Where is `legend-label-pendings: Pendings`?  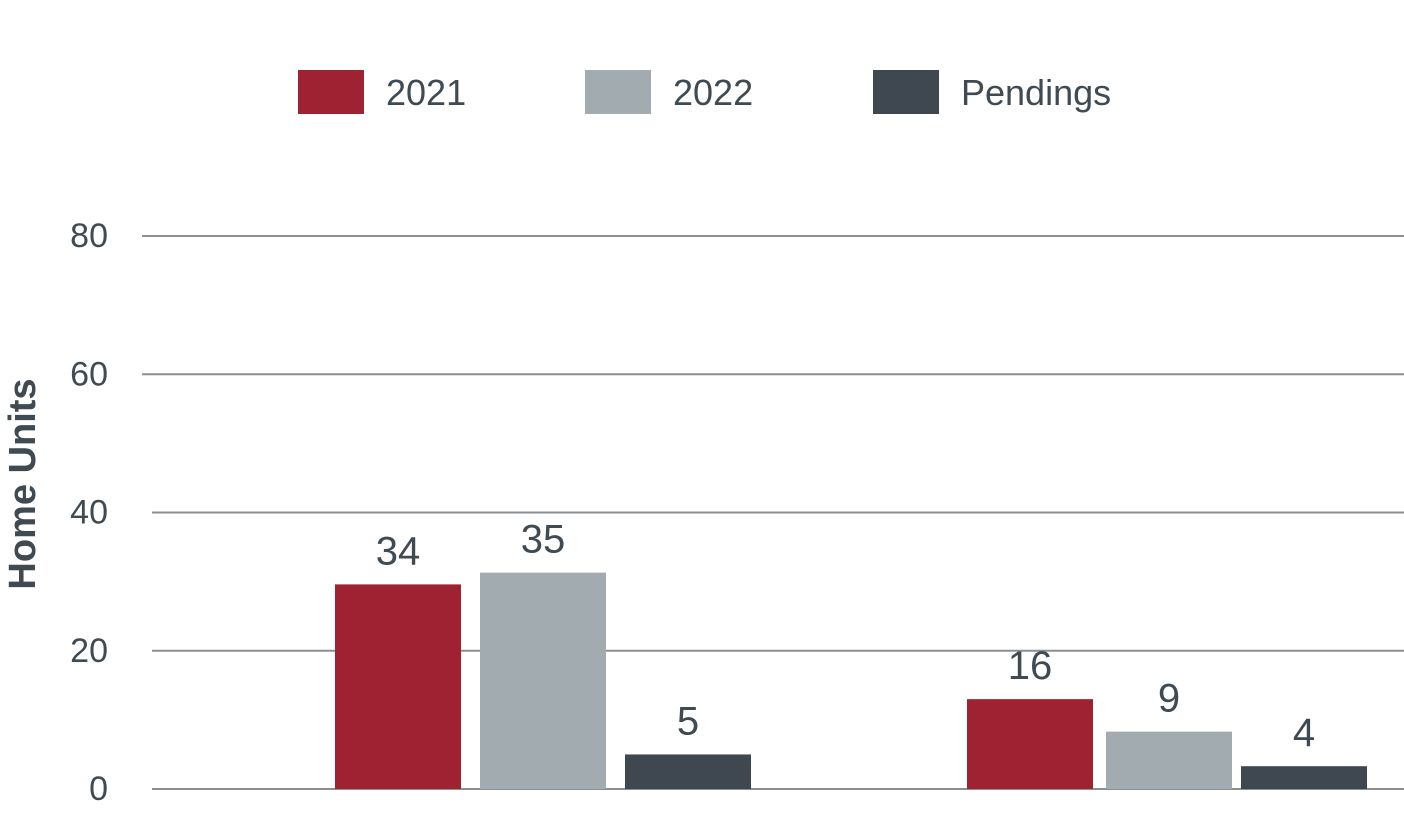 legend-label-pendings: Pendings is located at coordinates (1036, 92).